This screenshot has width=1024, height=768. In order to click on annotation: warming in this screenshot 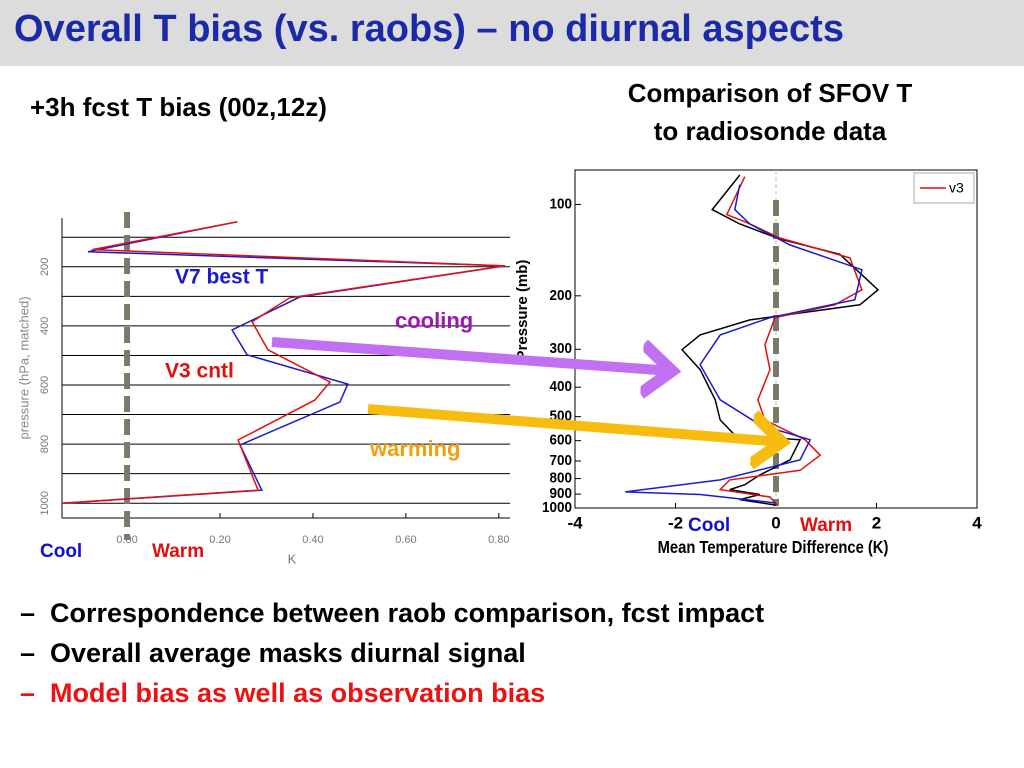, I will do `click(414, 448)`.